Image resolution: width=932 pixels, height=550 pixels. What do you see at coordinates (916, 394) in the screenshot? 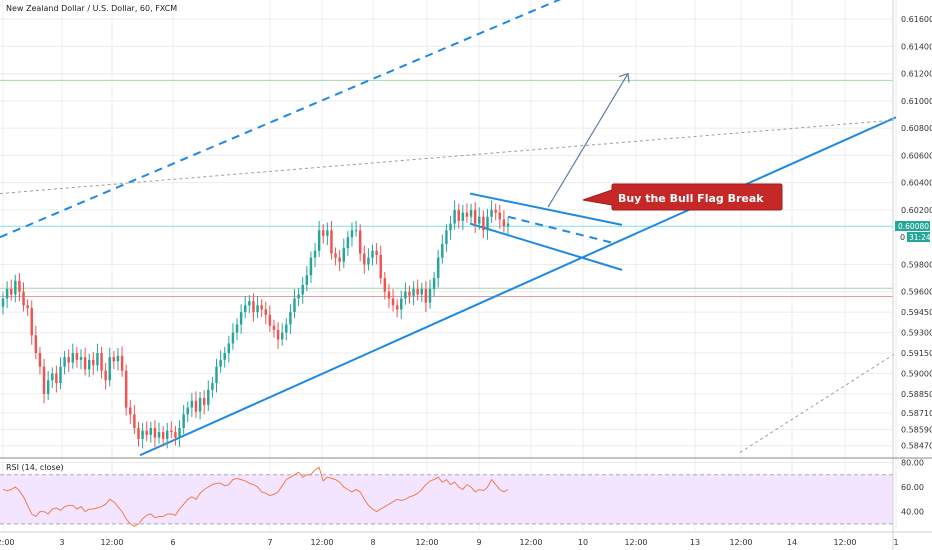
I see `y-tick-label: 0.58850` at bounding box center [916, 394].